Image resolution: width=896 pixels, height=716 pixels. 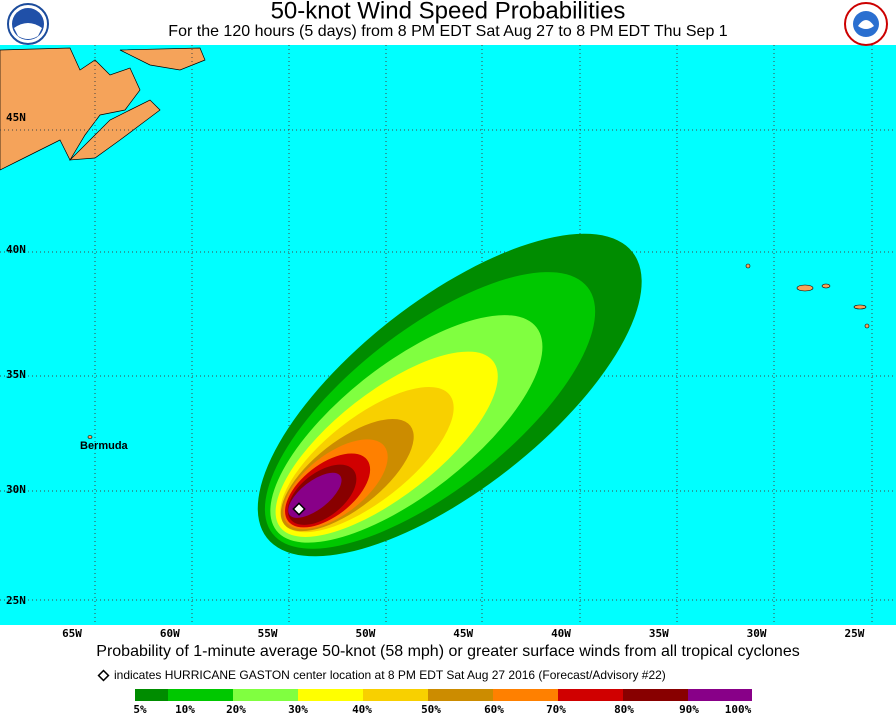 I want to click on latitude-label: 25N, so click(x=16, y=600).